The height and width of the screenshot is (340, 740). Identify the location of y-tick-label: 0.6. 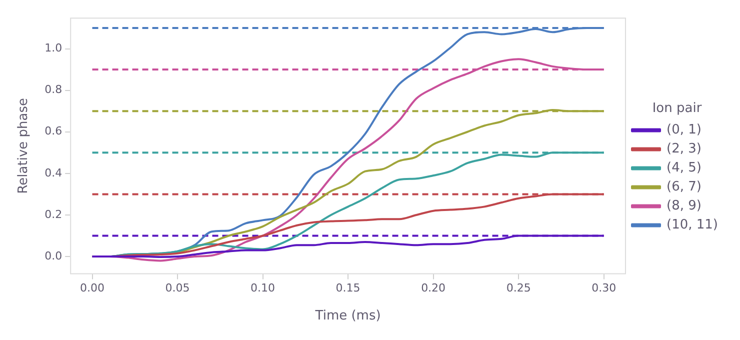
(53, 131).